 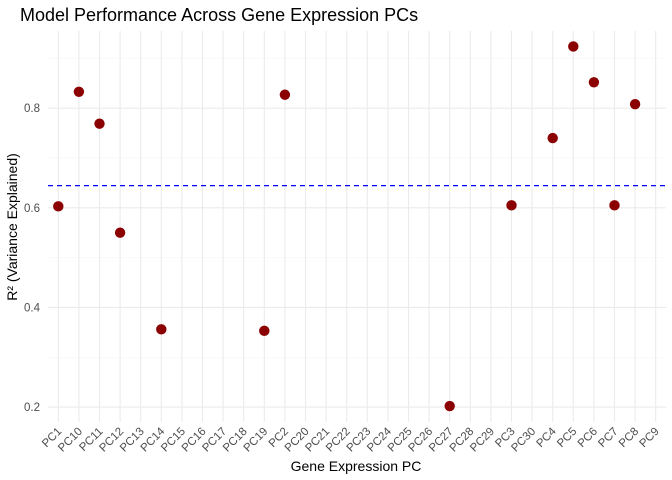 What do you see at coordinates (629, 438) in the screenshot?
I see `x-tick-label: PC8` at bounding box center [629, 438].